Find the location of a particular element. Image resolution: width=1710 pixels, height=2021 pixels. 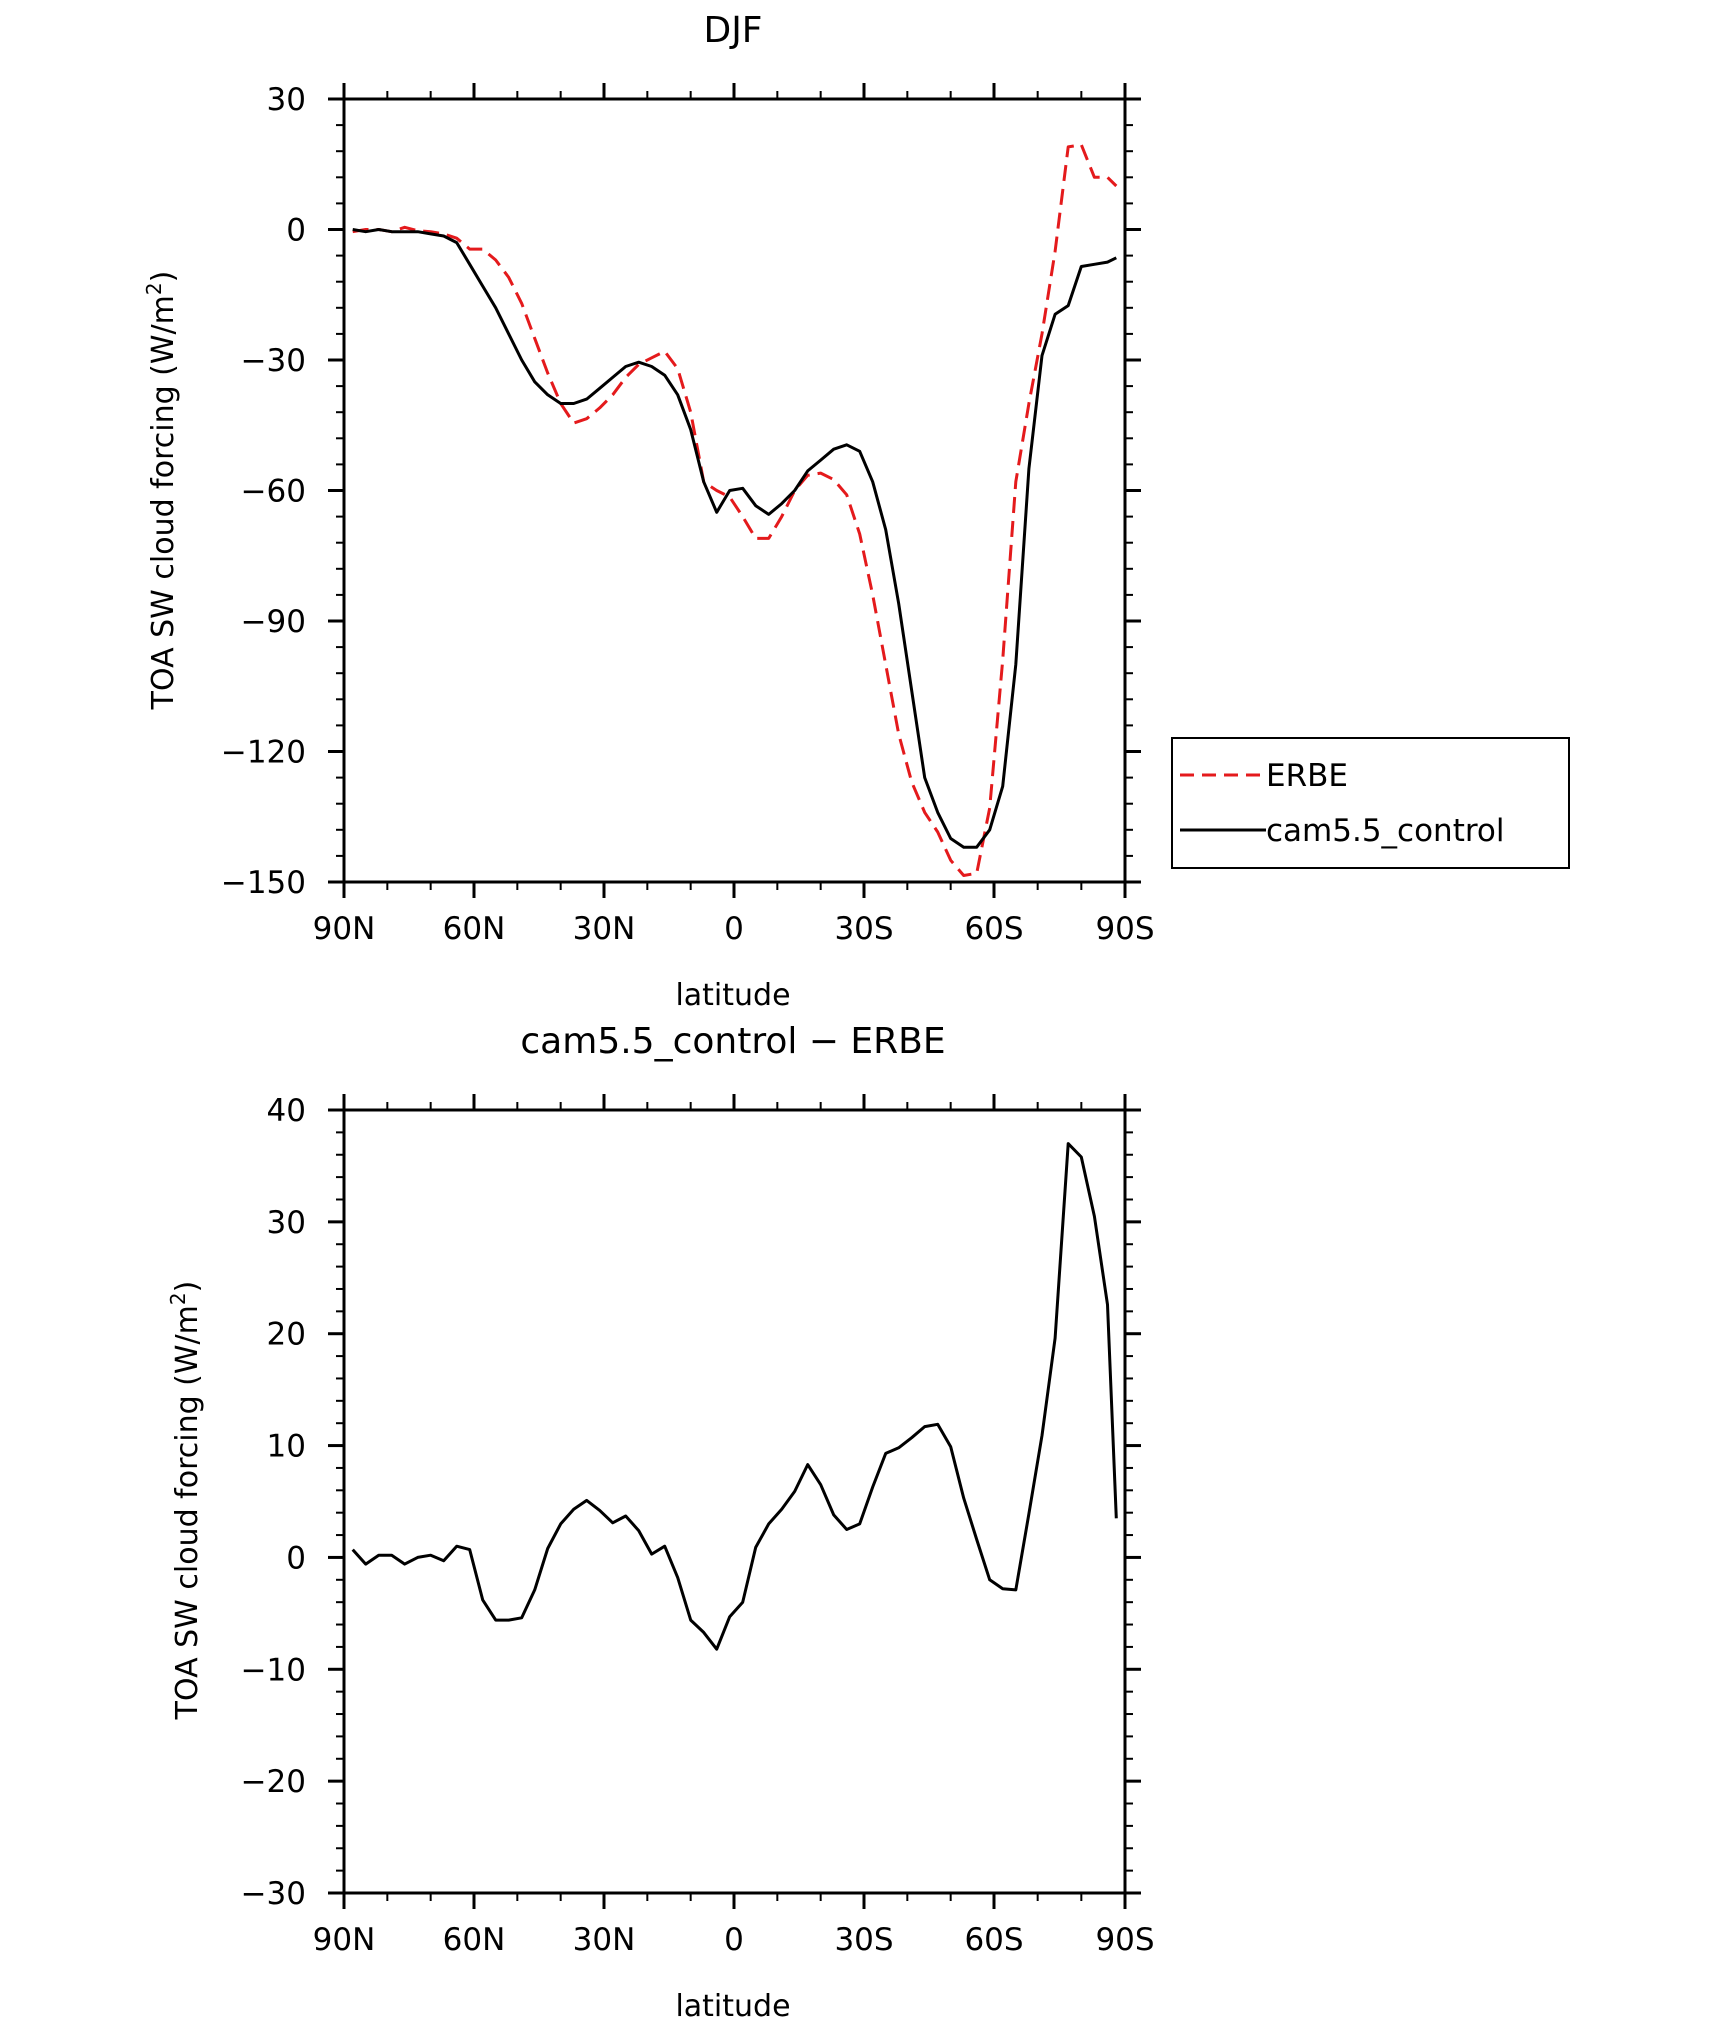

series-line-cam5-5-control is located at coordinates (734, 538).